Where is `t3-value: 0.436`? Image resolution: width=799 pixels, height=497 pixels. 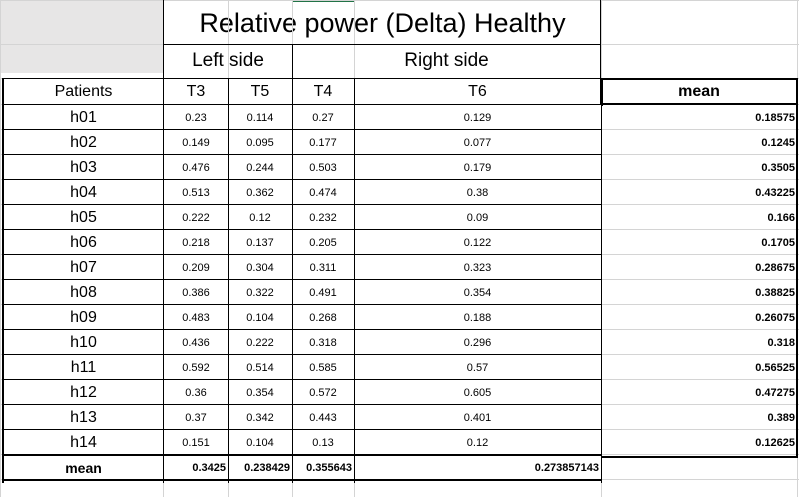
t3-value: 0.436 is located at coordinates (196, 342).